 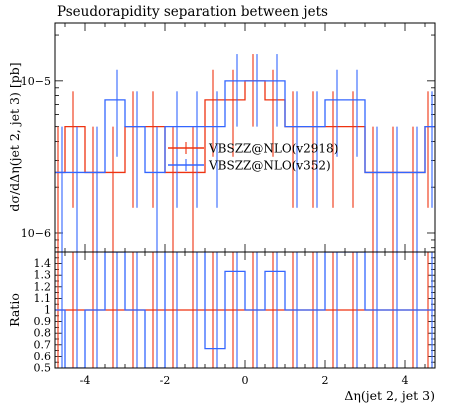 What do you see at coordinates (43, 333) in the screenshot?
I see `ratio-tick-label: 0.8` at bounding box center [43, 333].